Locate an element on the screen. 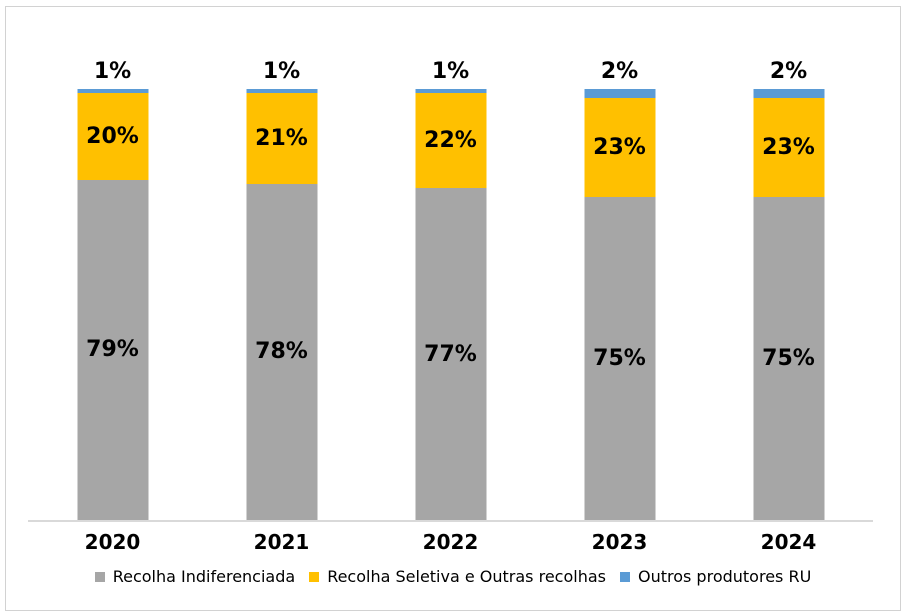 The image size is (906, 616). bar-value-label: 21% is located at coordinates (281, 139).